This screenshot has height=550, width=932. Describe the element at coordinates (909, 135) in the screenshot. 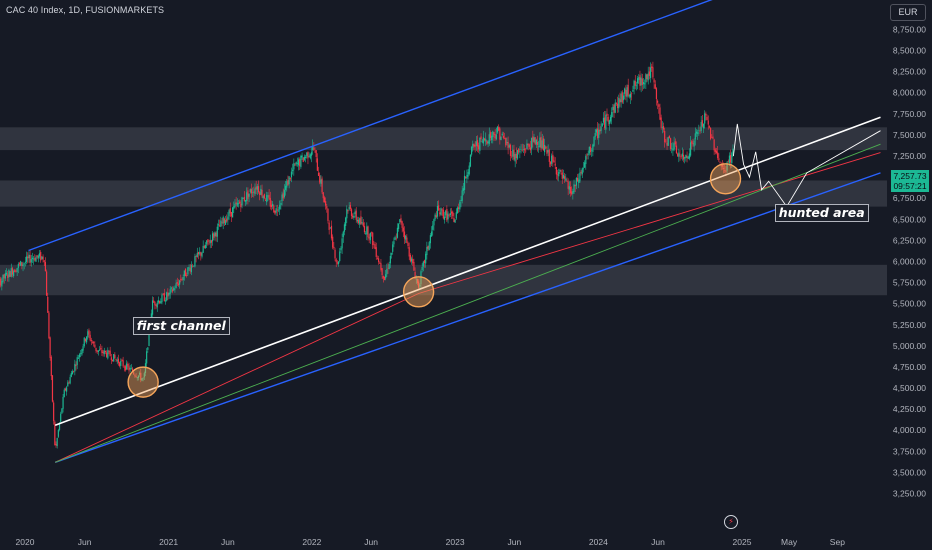

I see `y-tick-label: 7,500.00` at that location.